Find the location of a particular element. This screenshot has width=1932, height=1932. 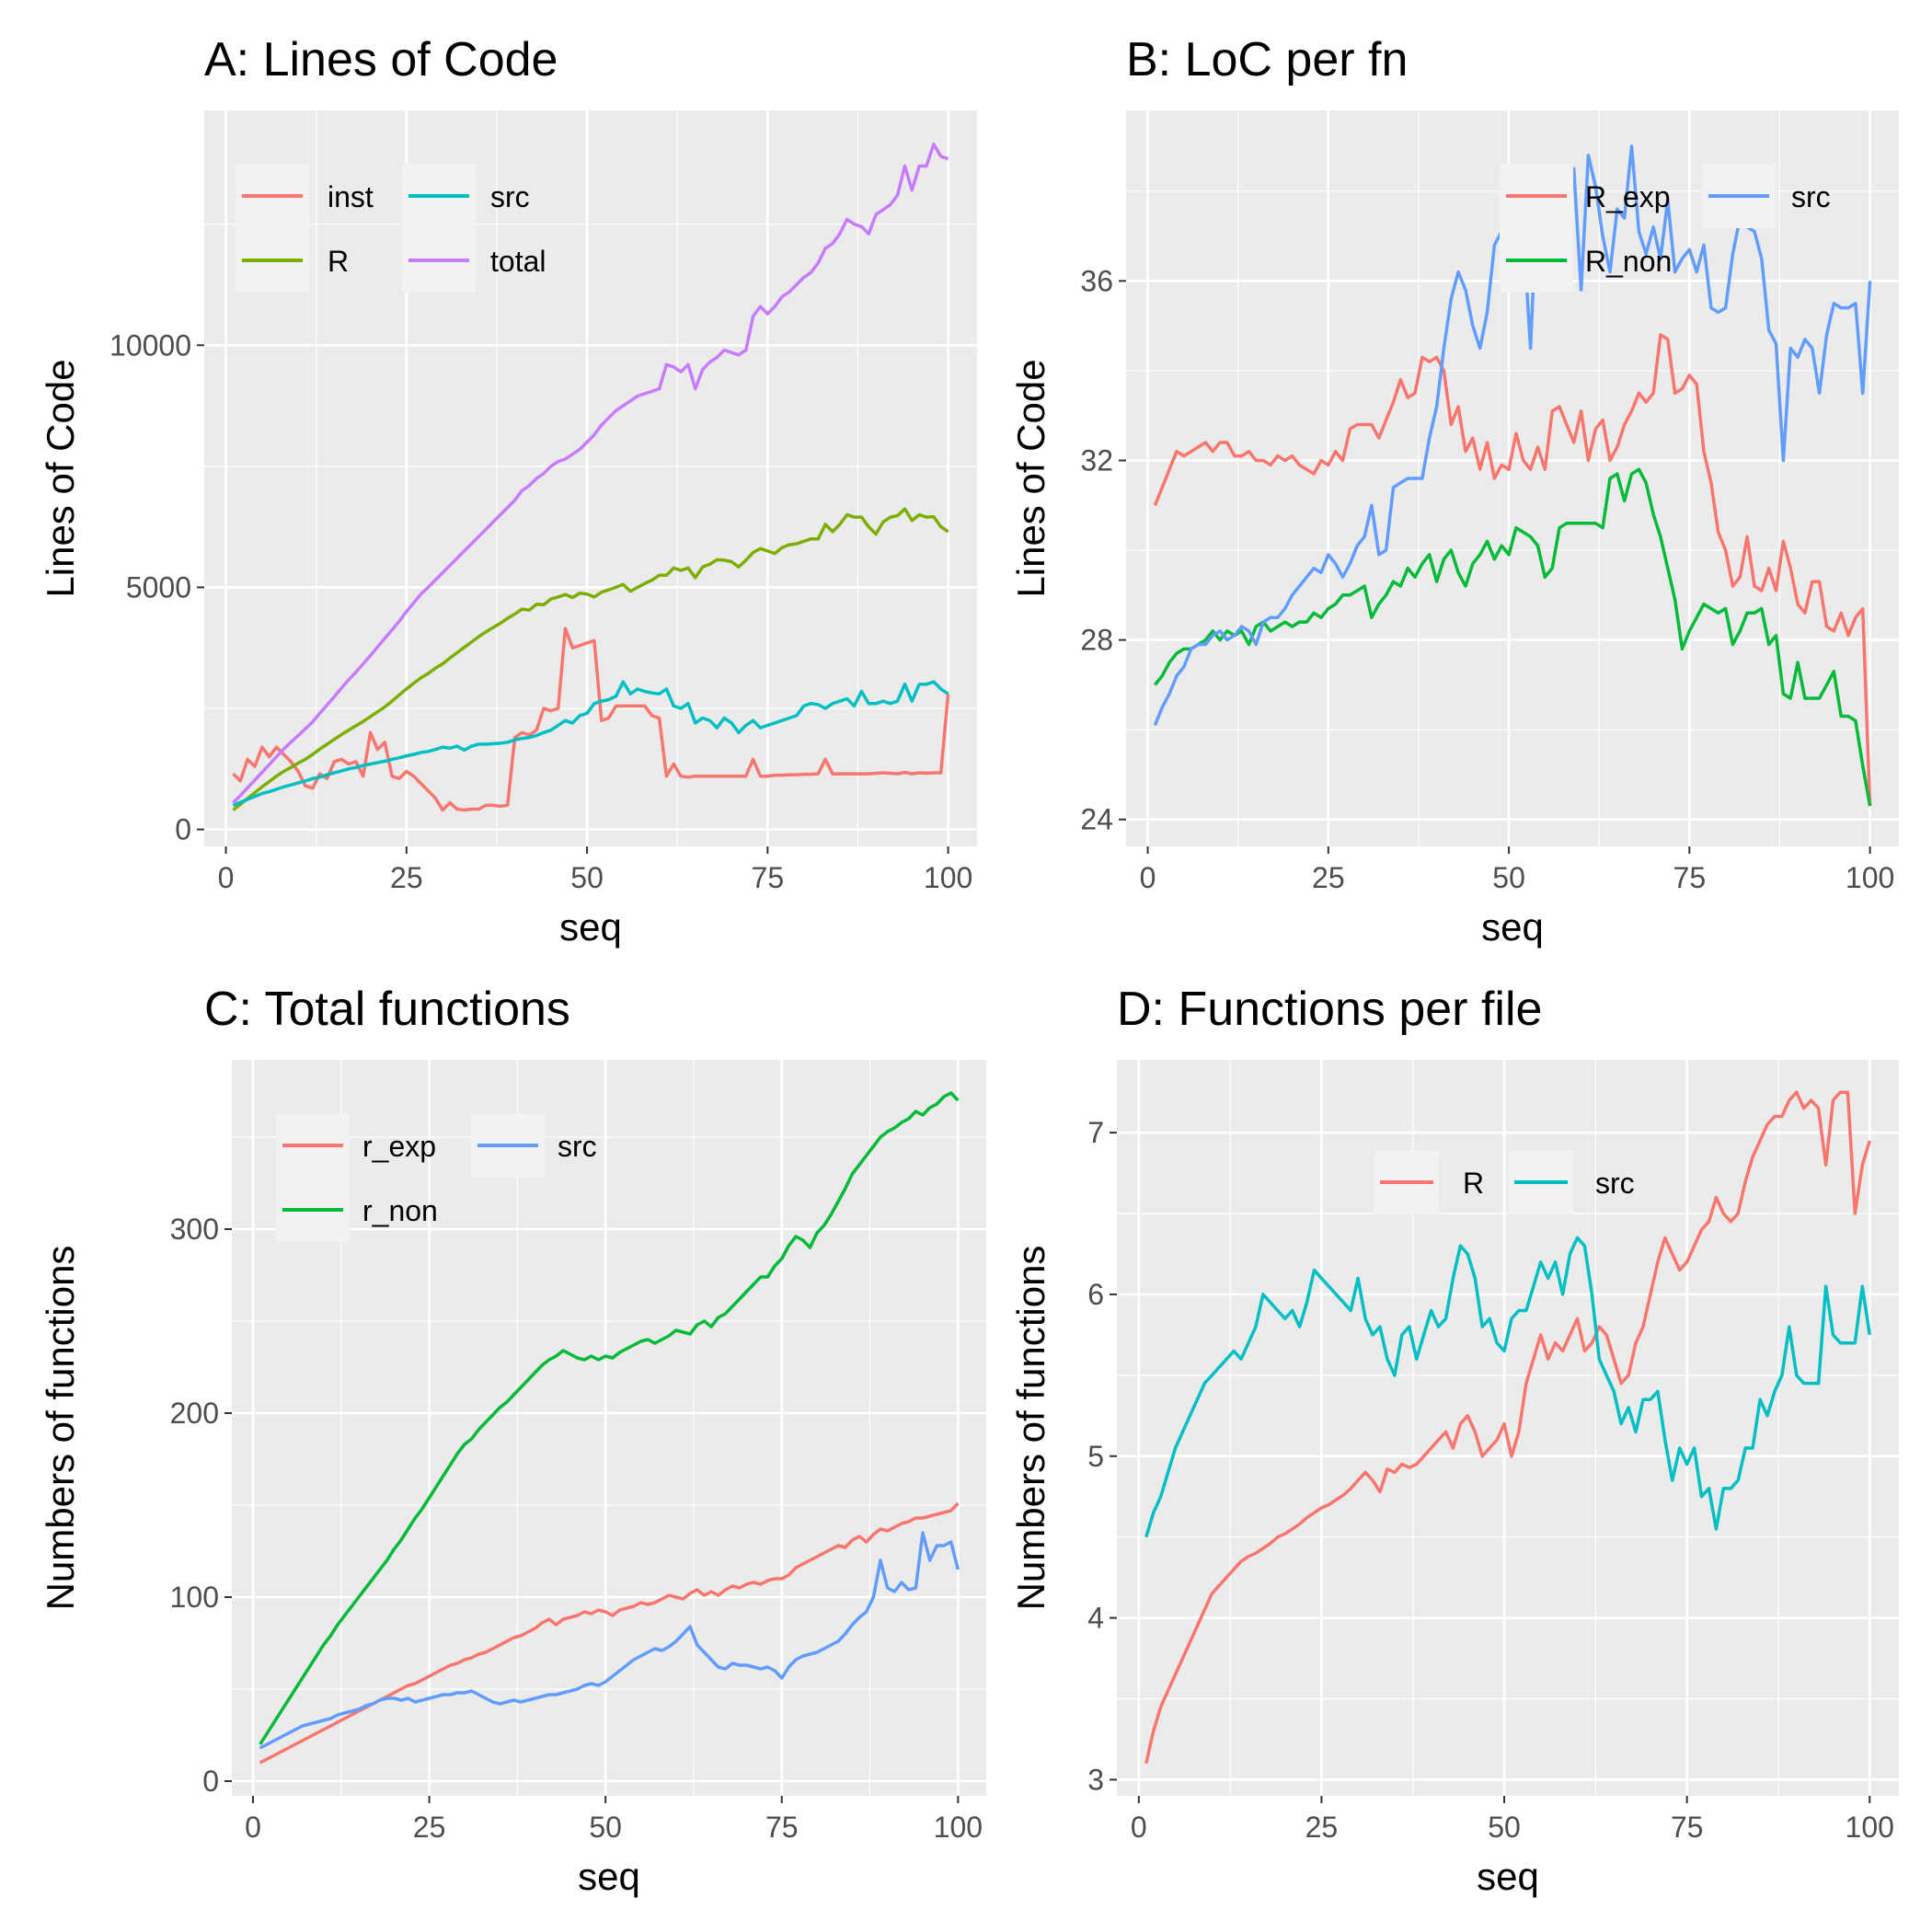

legend-label: total is located at coordinates (518, 261).